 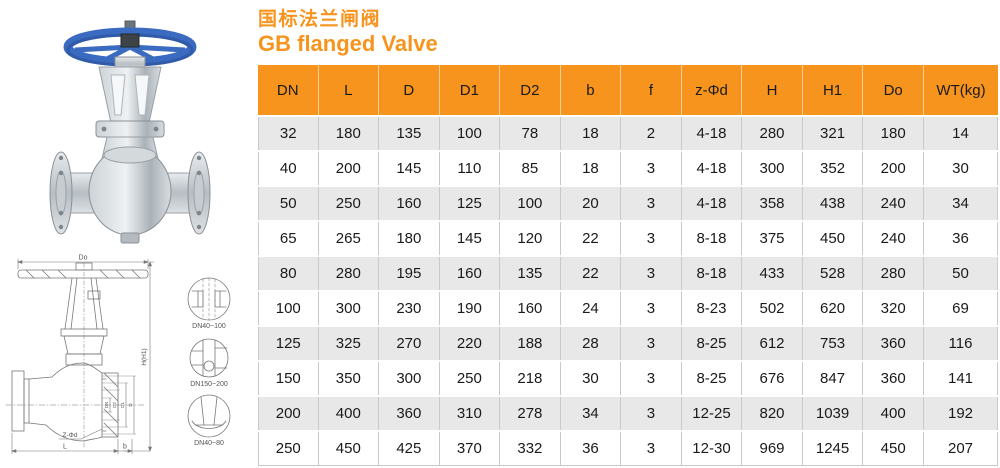 I want to click on table-row: 200 400 360 310 278 34 3 12-25 820 1039 400 192, so click(x=628, y=414).